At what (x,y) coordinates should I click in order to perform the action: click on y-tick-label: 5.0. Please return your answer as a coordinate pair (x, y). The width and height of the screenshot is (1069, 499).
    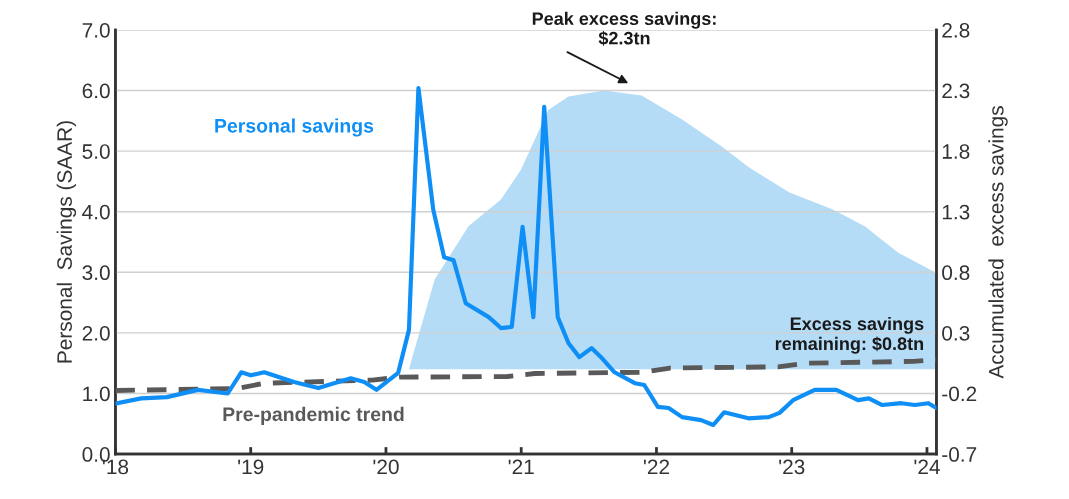
    Looking at the image, I should click on (96, 151).